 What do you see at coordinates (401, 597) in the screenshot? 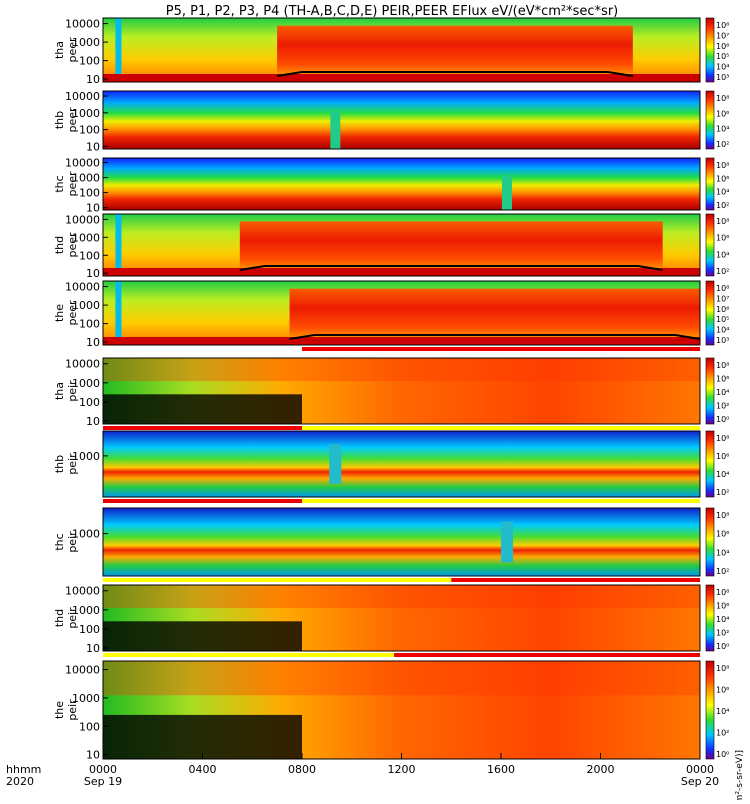
I see `high-energy-band` at bounding box center [401, 597].